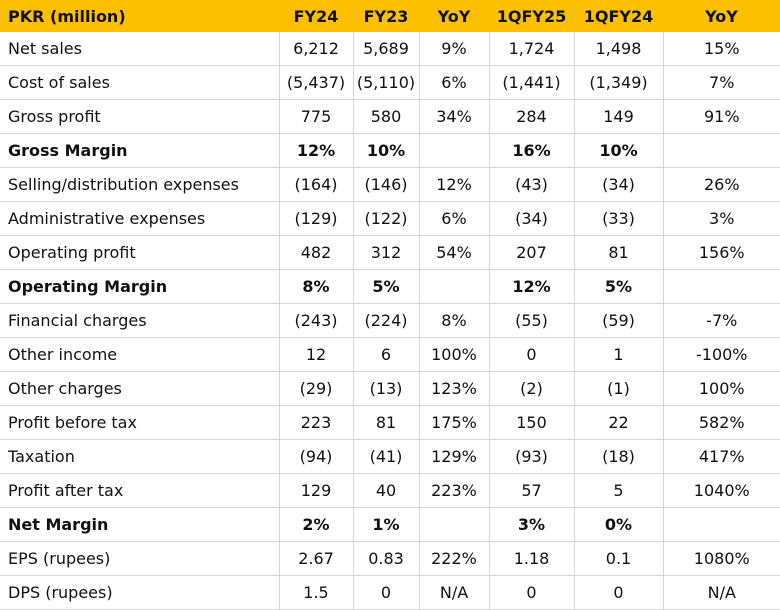 The image size is (780, 610). I want to click on table-row: Other income 12 6 100% 0 1 -100%, so click(390, 354).